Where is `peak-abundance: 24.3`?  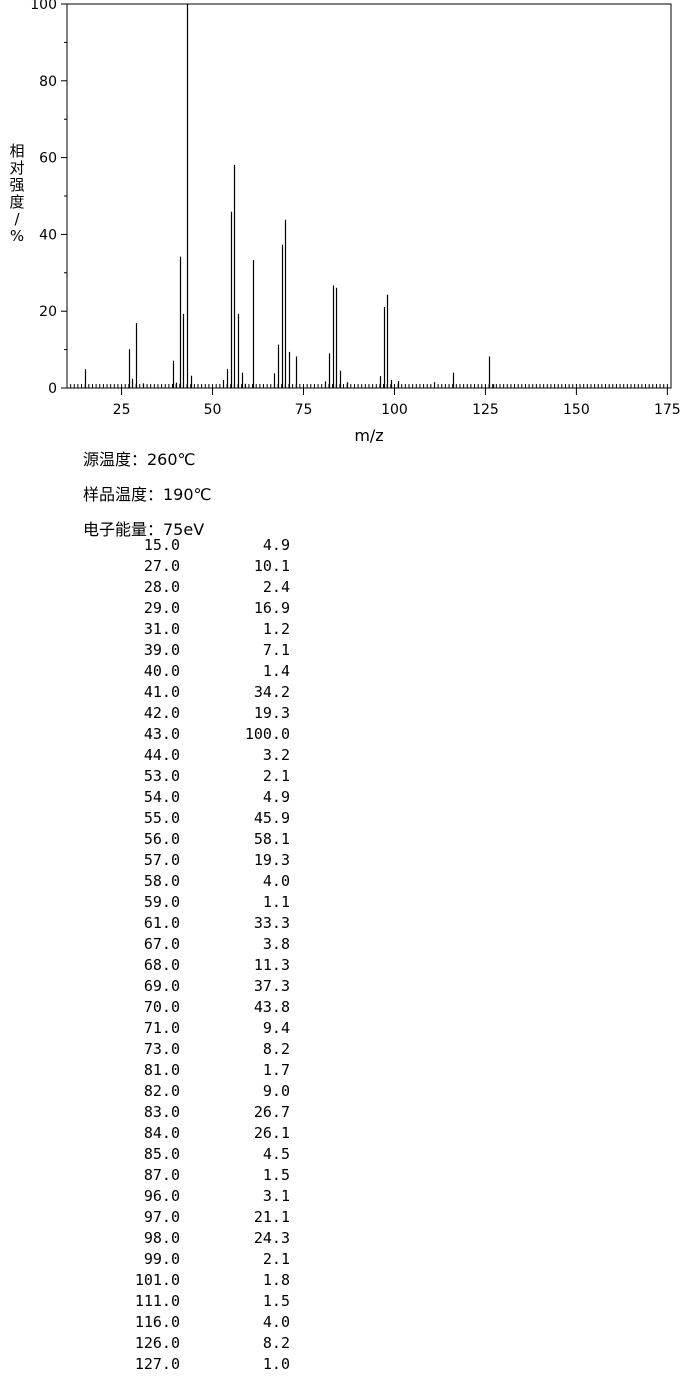
peak-abundance: 24.3 is located at coordinates (271, 1238).